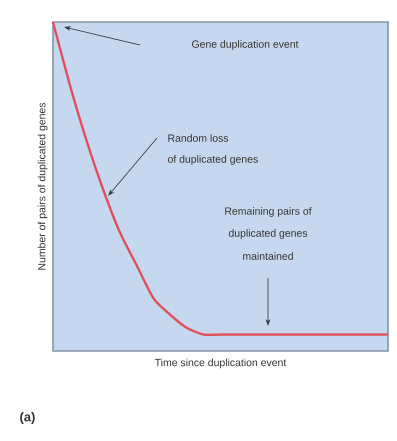 This screenshot has width=397, height=441. I want to click on text: (a), so click(27, 418).